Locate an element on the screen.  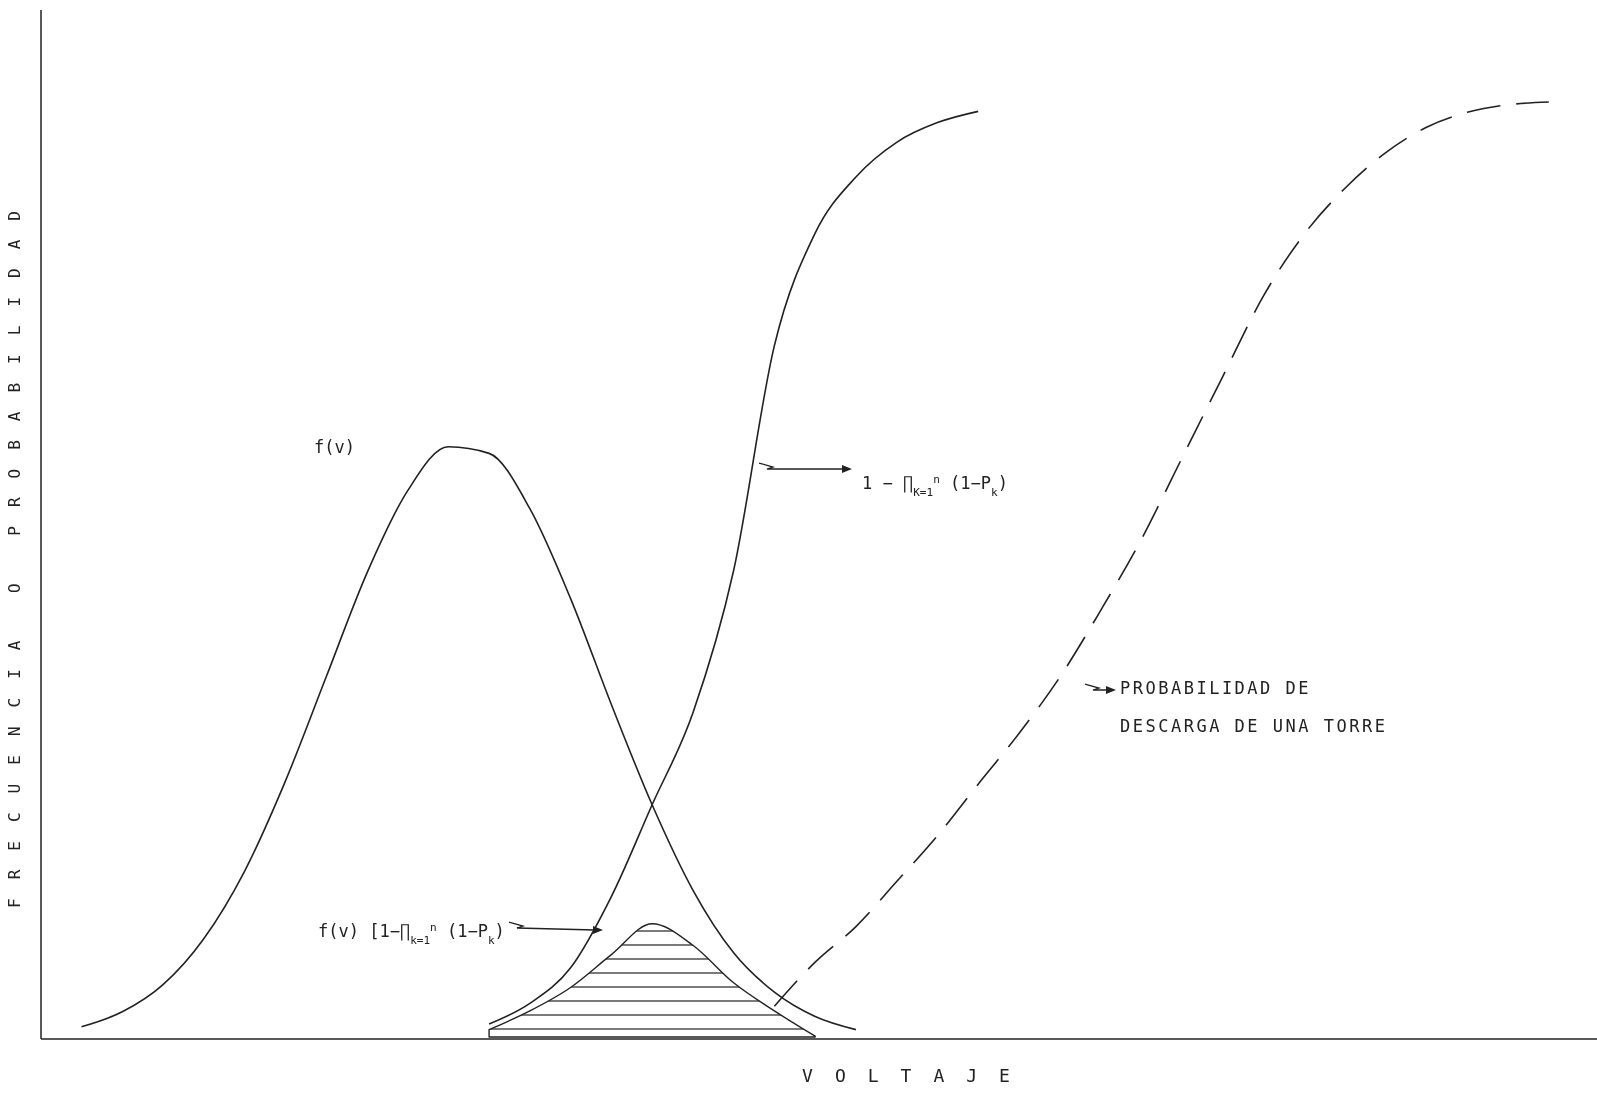
annotation: 1 − ∏$_{K=1}$$^{n}$ (1−P$_{k}$) is located at coordinates (935, 485).